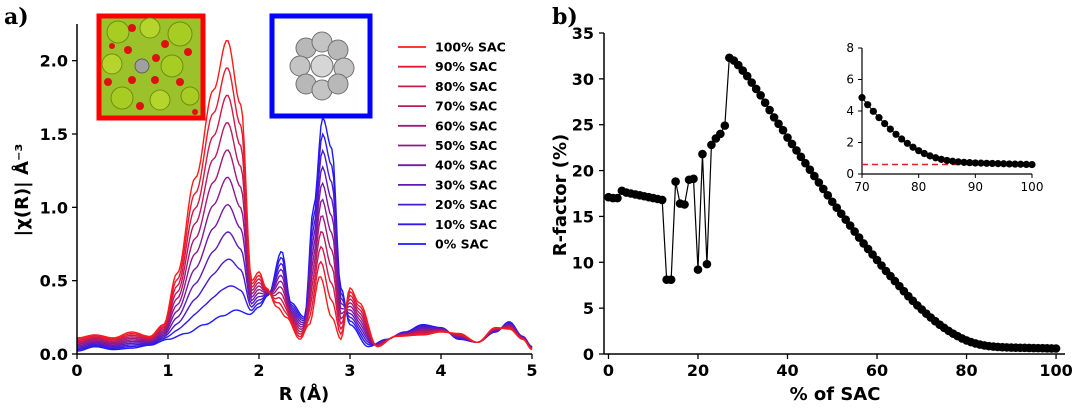  I want to click on panel-label-a: a), so click(16, 17).